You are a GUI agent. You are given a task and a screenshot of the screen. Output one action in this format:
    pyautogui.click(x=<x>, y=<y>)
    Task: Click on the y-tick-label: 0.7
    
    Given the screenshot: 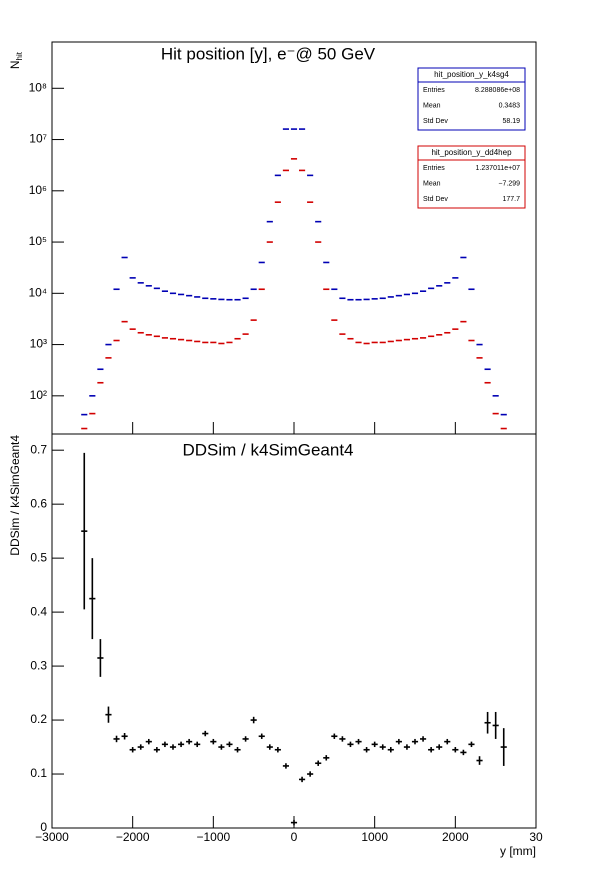 What is the action you would take?
    pyautogui.click(x=38, y=449)
    